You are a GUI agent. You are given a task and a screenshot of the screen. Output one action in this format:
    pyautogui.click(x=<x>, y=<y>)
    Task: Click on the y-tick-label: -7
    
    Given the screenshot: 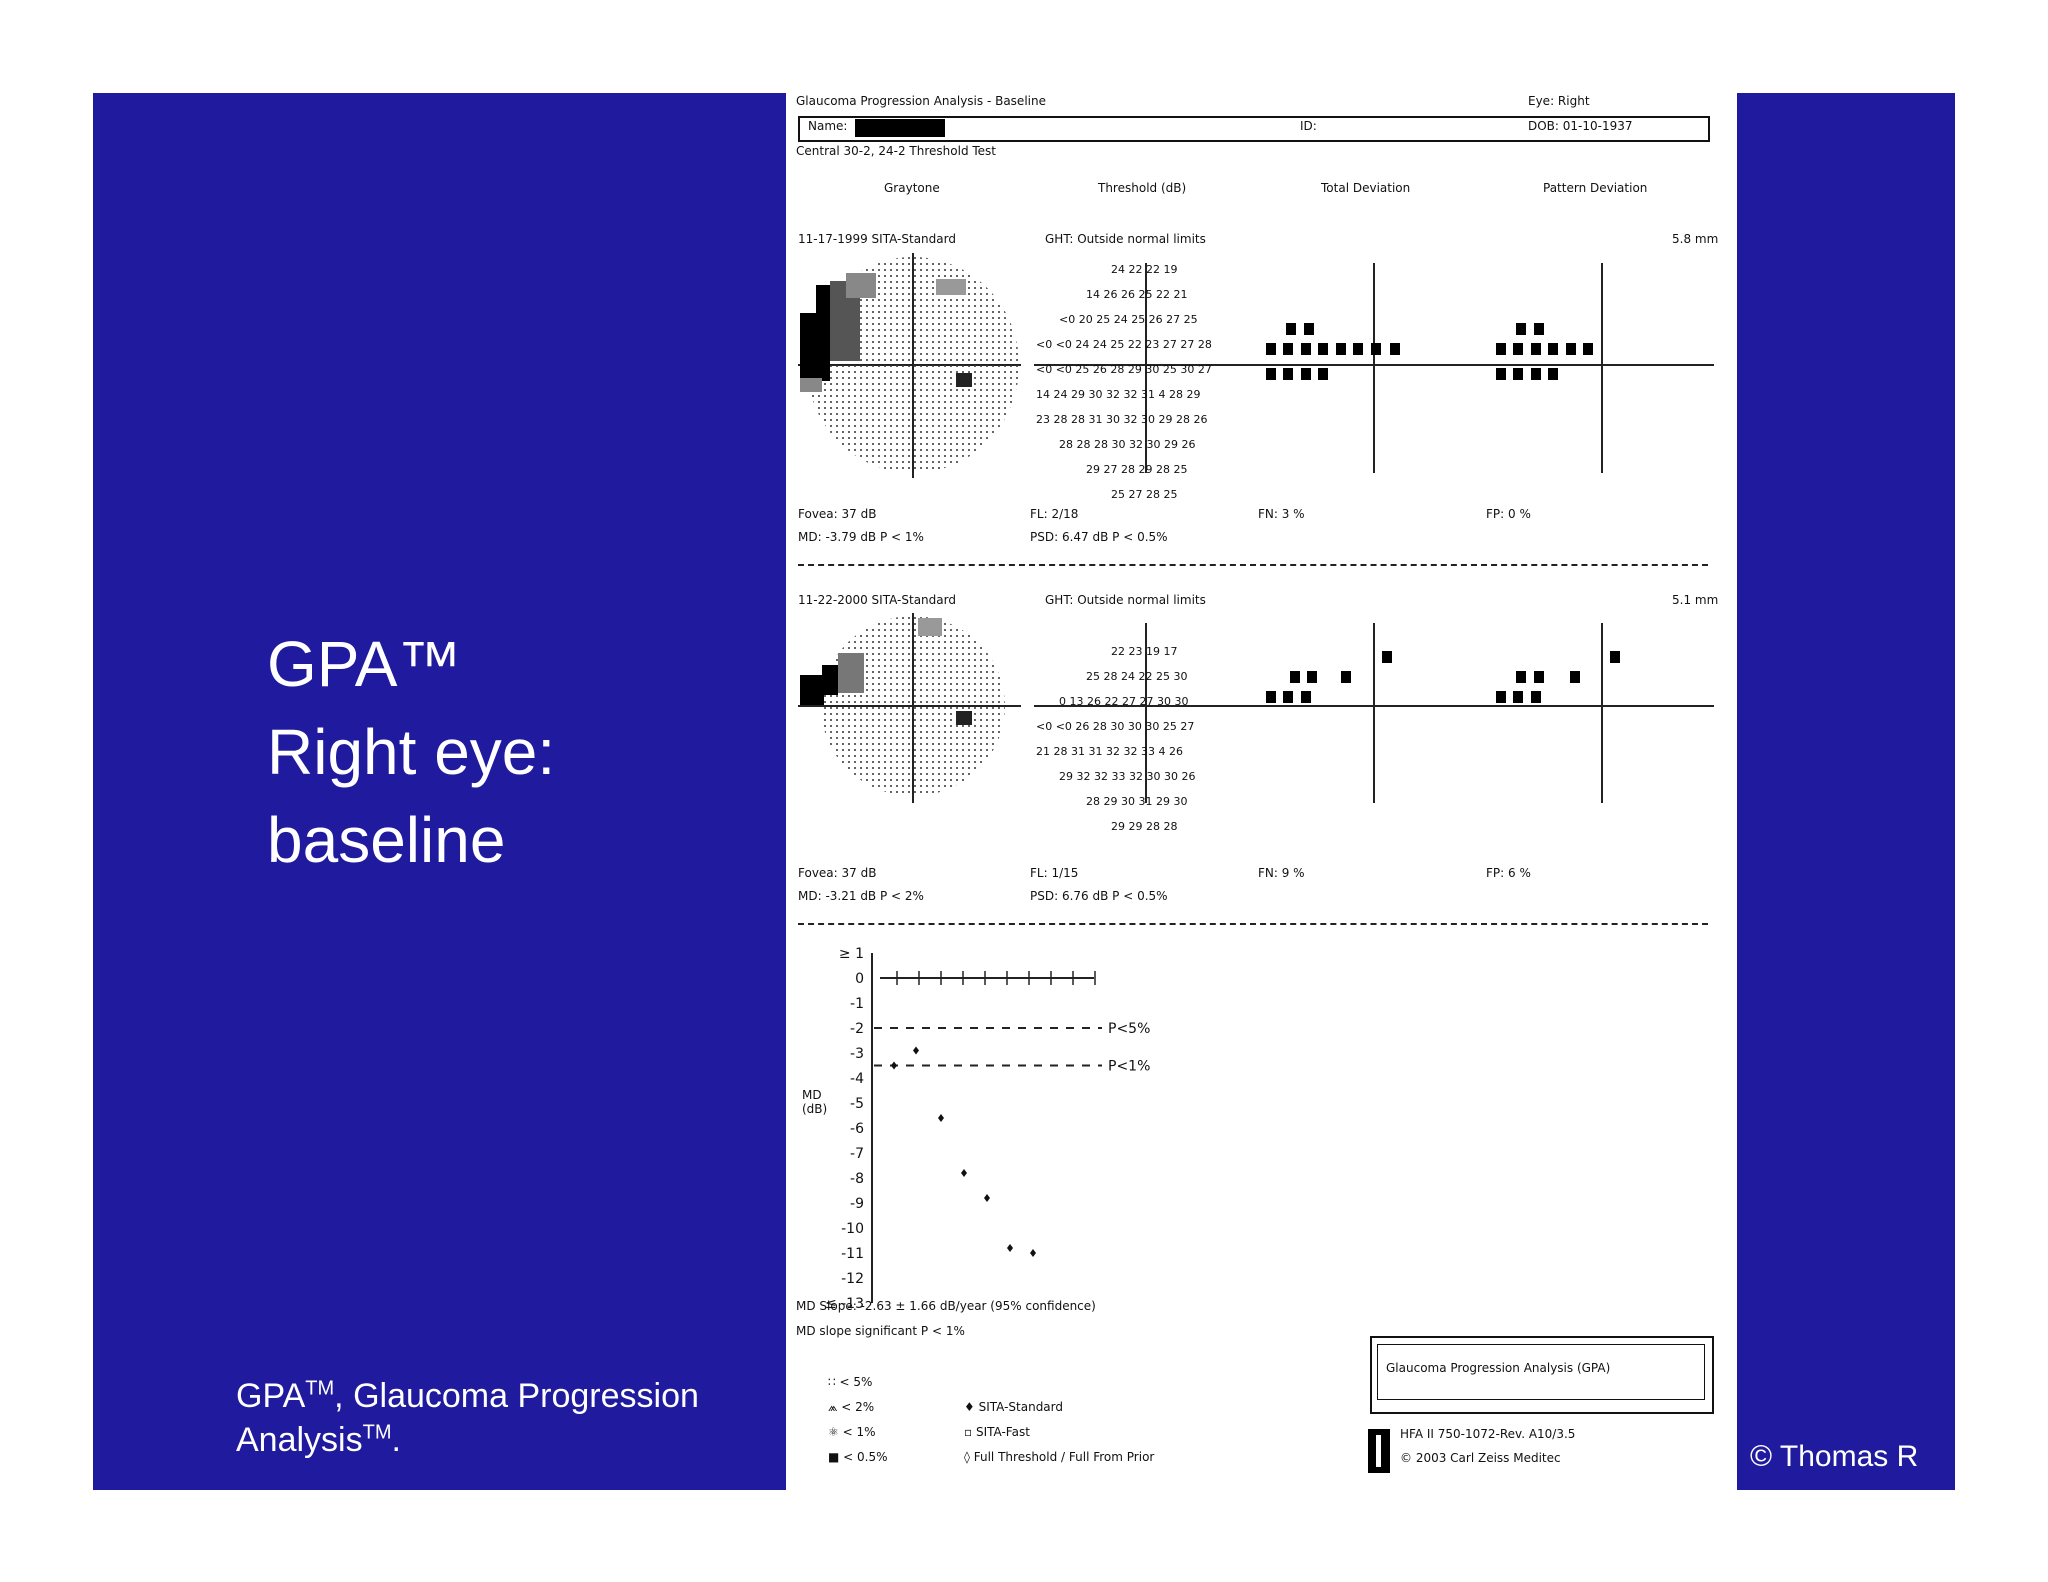 What is the action you would take?
    pyautogui.click(x=857, y=1154)
    